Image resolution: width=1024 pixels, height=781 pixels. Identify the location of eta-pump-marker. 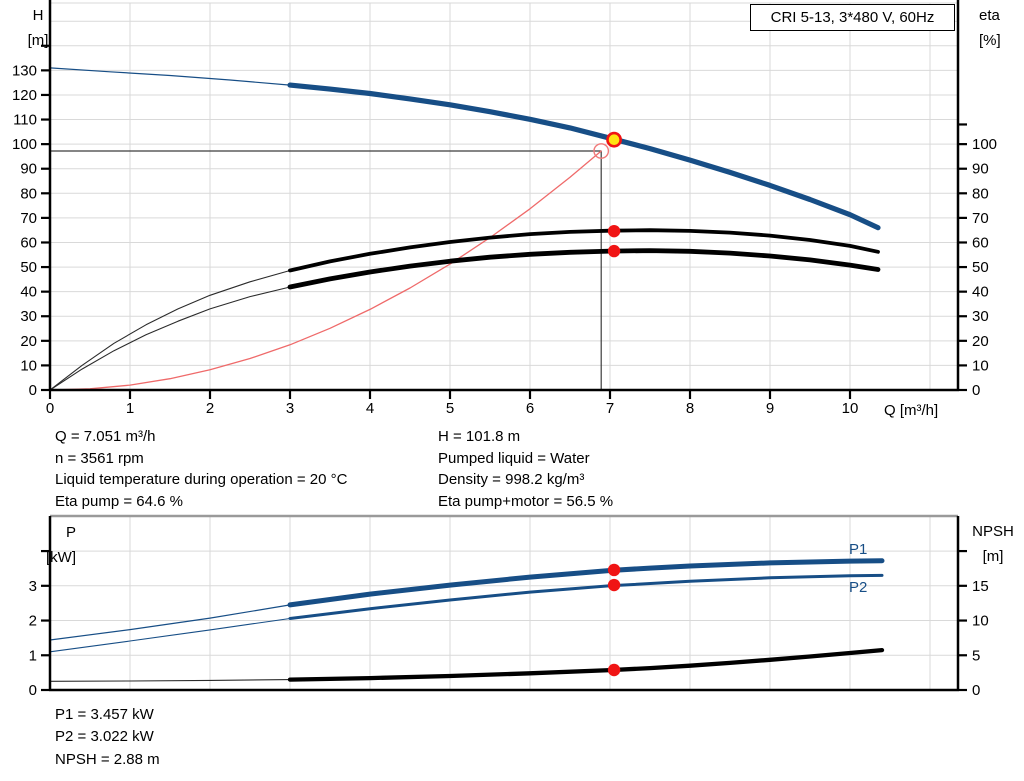
(614, 231).